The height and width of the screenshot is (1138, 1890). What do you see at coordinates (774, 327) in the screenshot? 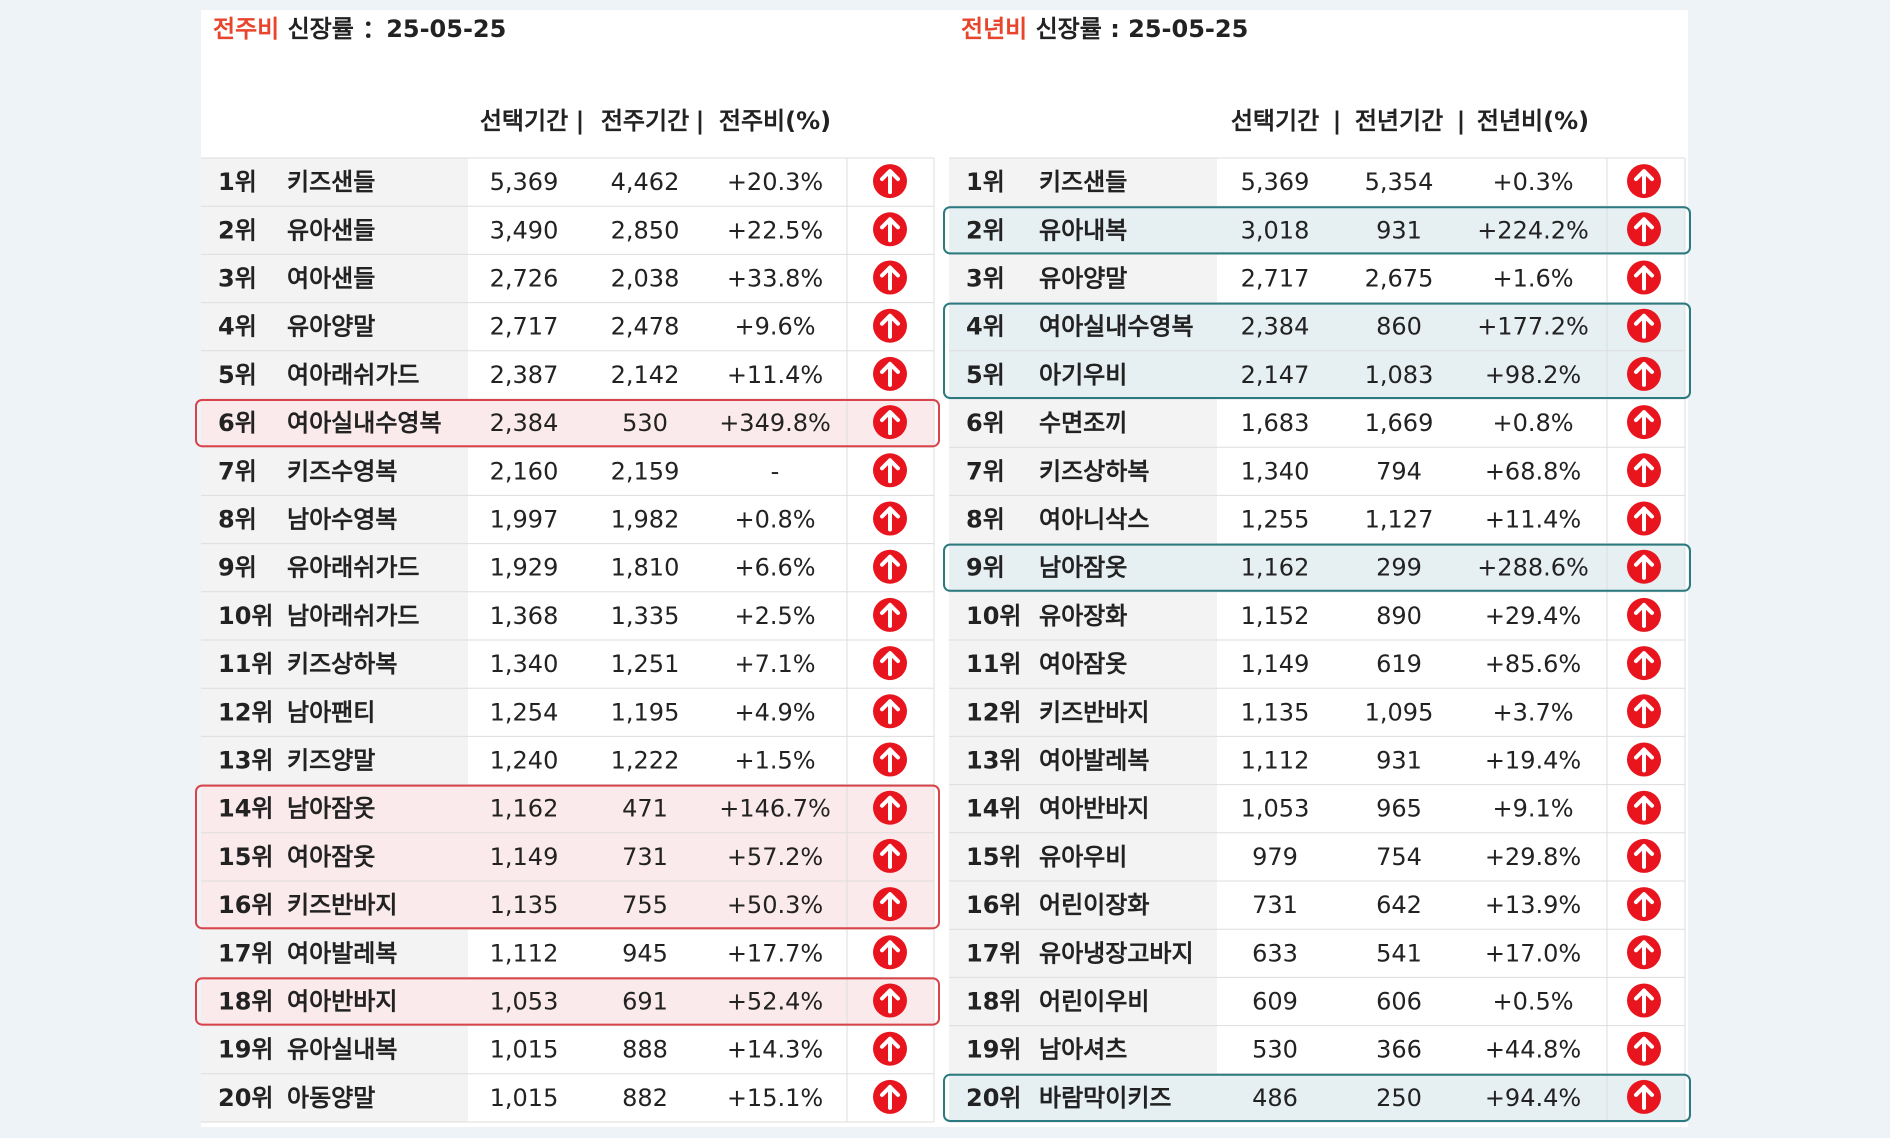
I see `cell-value: +9.6%` at bounding box center [774, 327].